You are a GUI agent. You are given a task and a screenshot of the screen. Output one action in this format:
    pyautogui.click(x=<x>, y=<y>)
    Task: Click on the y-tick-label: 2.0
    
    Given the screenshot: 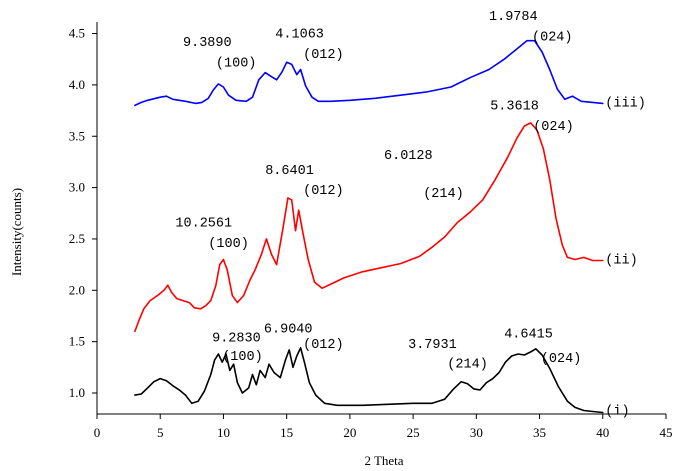 What is the action you would take?
    pyautogui.click(x=77, y=289)
    